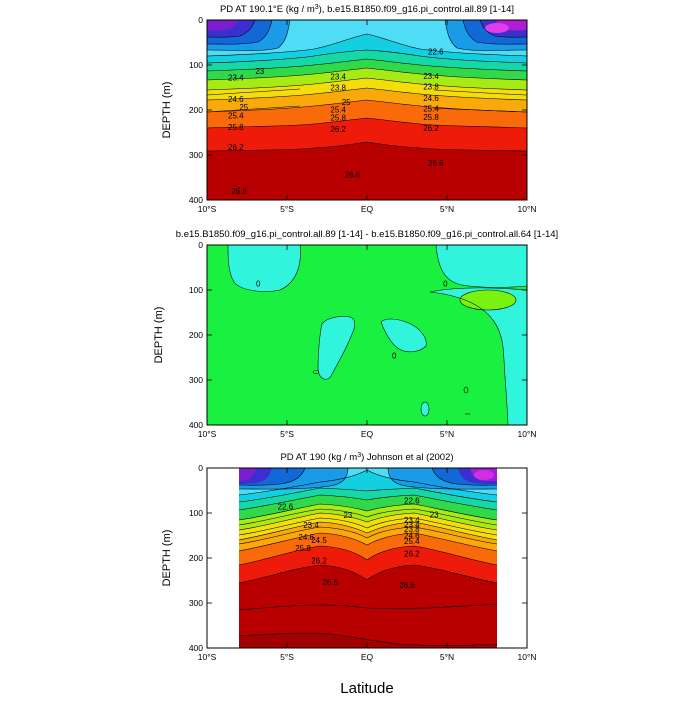 The height and width of the screenshot is (705, 700). I want to click on panel-3-title-suffix: ) Johnson et al (2002), so click(407, 457).